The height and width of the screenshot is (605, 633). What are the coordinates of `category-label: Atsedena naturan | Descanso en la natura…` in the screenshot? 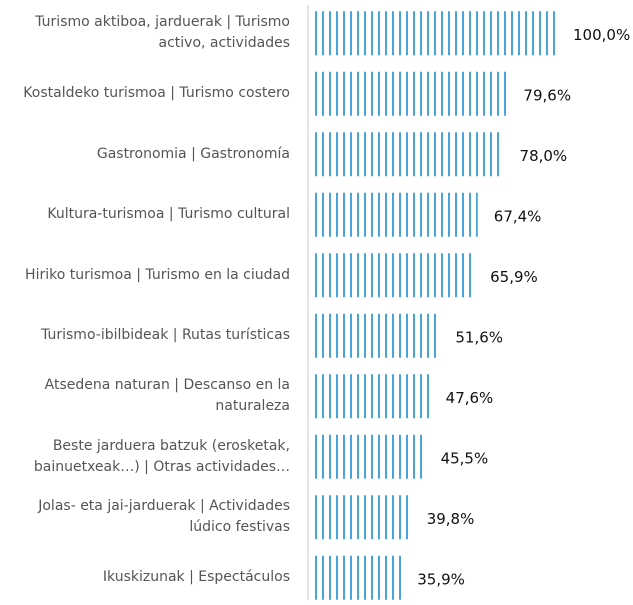 It's located at (167, 396).